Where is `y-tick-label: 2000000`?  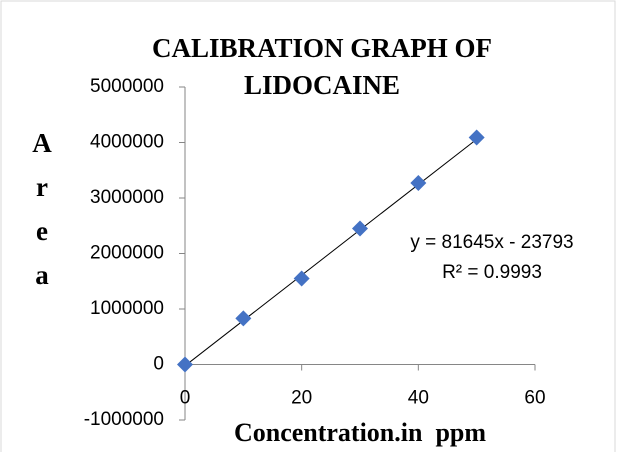
y-tick-label: 2000000 is located at coordinates (127, 253).